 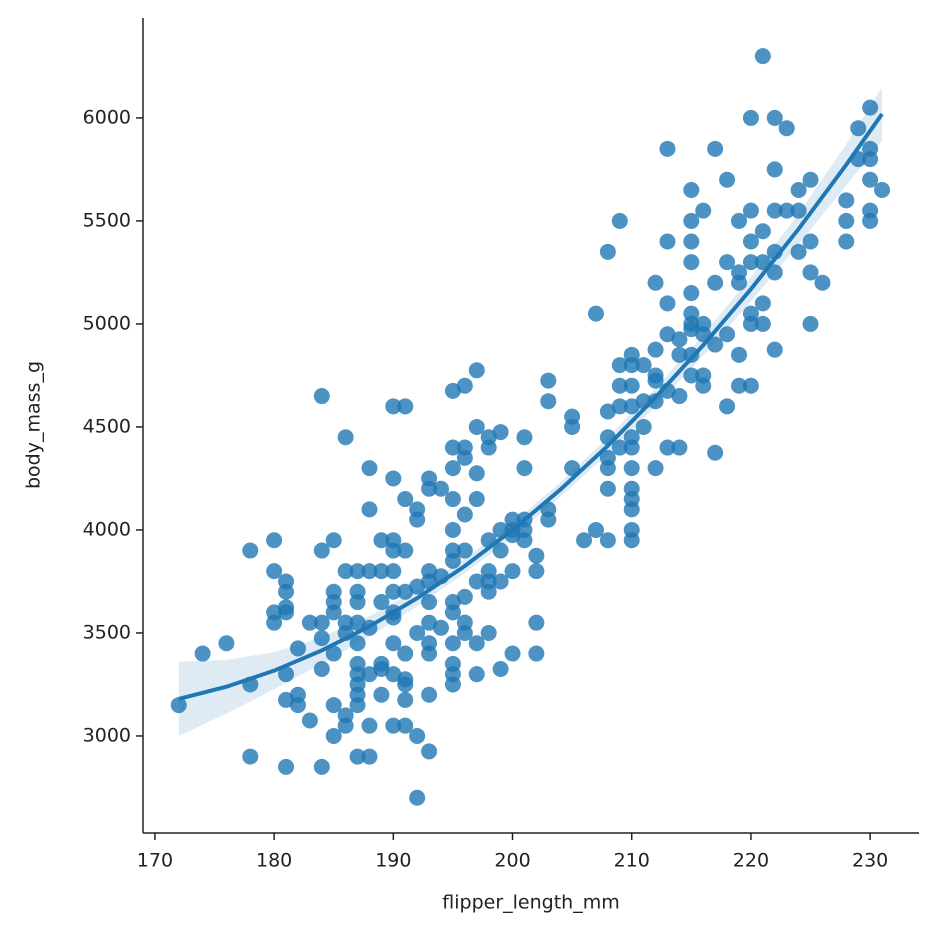 I want to click on x-tick-label: 190, so click(x=393, y=861).